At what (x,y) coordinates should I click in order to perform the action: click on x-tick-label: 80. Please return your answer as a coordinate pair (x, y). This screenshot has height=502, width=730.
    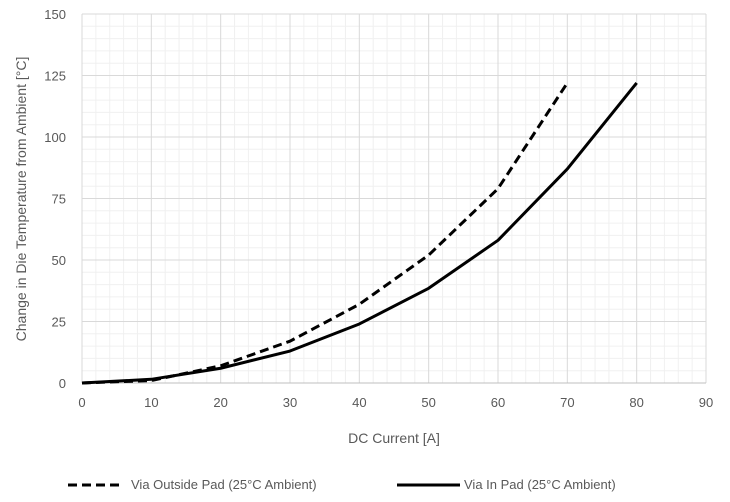
    Looking at the image, I should click on (636, 402).